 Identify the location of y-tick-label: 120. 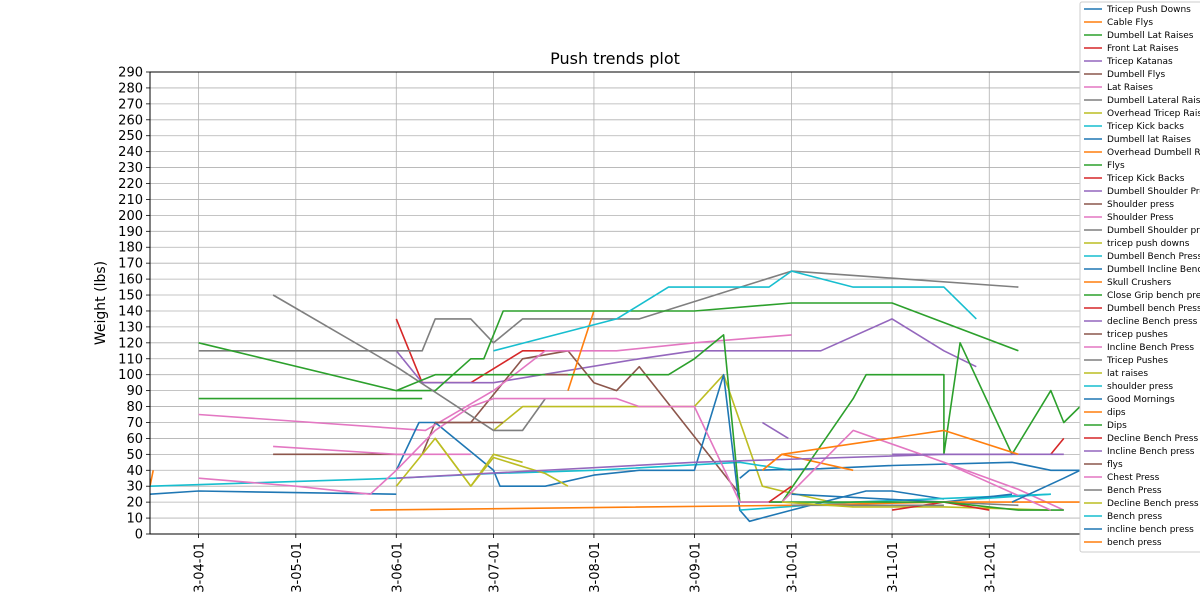
(130, 343).